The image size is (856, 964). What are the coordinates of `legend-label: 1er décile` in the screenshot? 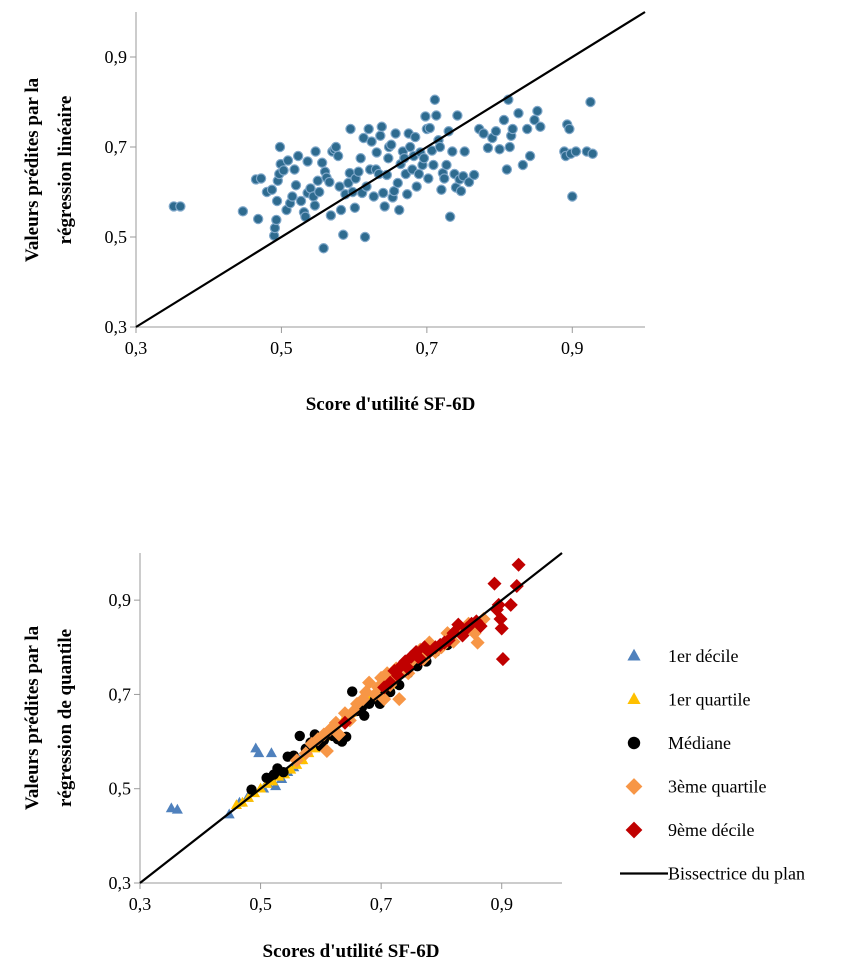 It's located at (703, 656).